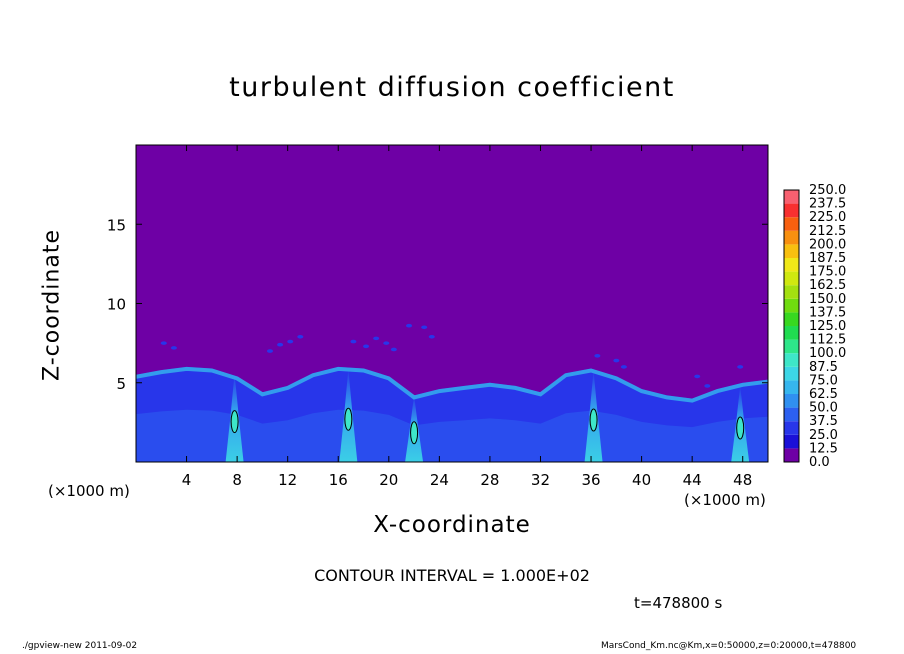 This screenshot has height=654, width=904. What do you see at coordinates (338, 480) in the screenshot?
I see `x-tick-label: 16` at bounding box center [338, 480].